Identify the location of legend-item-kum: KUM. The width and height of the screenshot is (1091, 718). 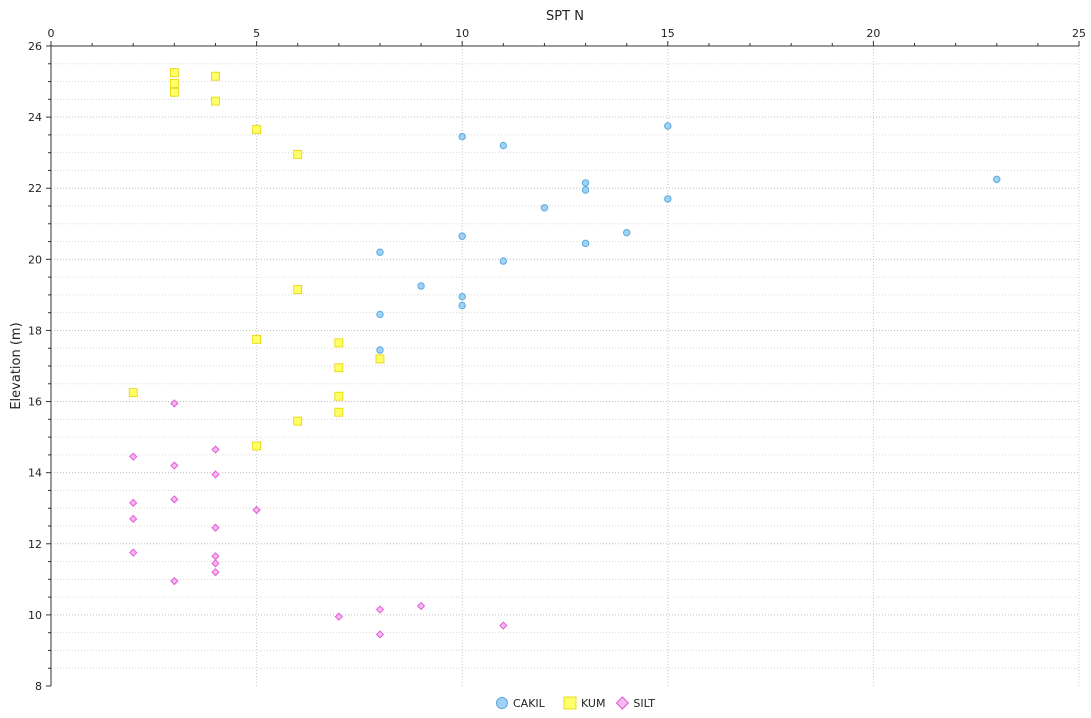
(584, 703).